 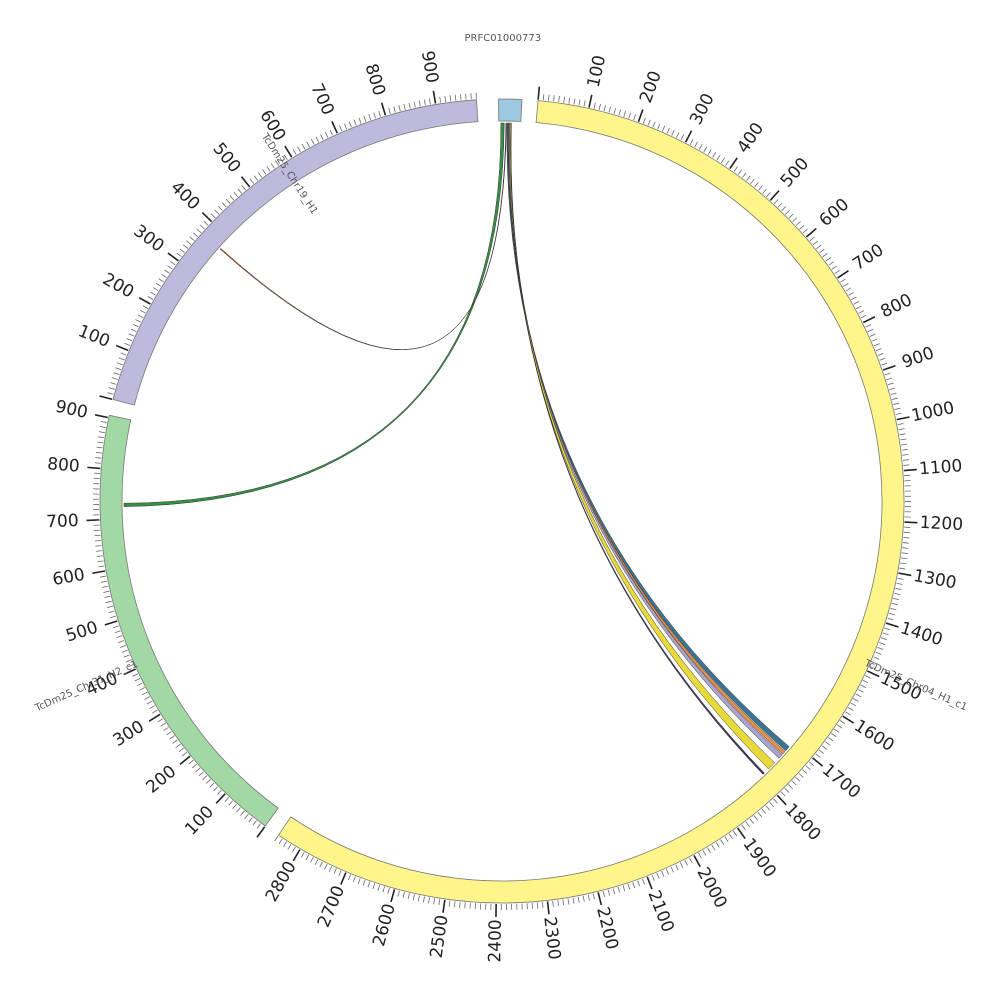 I want to click on tick-label: 2100, so click(x=660, y=912).